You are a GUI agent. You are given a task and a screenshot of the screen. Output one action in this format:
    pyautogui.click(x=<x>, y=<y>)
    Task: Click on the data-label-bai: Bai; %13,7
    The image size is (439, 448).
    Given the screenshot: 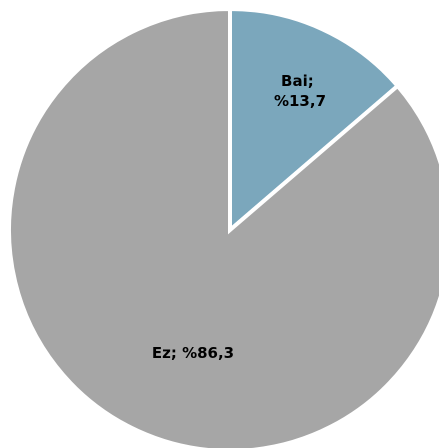 What is the action you would take?
    pyautogui.click(x=300, y=91)
    